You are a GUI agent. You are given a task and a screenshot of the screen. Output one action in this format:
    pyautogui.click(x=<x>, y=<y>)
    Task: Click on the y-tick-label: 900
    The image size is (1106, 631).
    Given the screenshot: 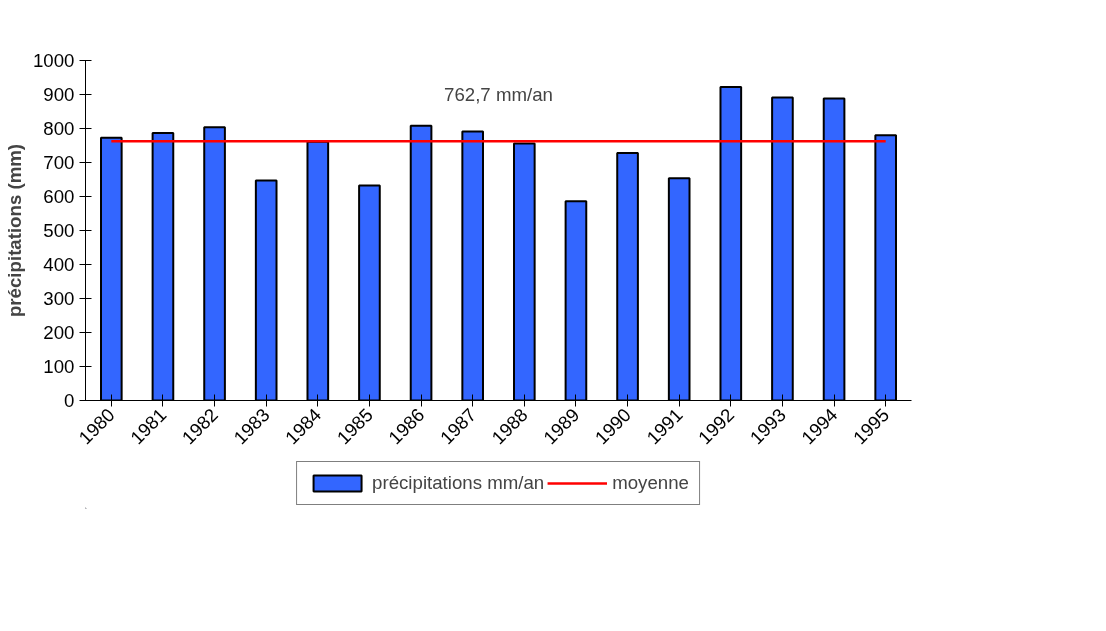 What is the action you would take?
    pyautogui.click(x=59, y=94)
    